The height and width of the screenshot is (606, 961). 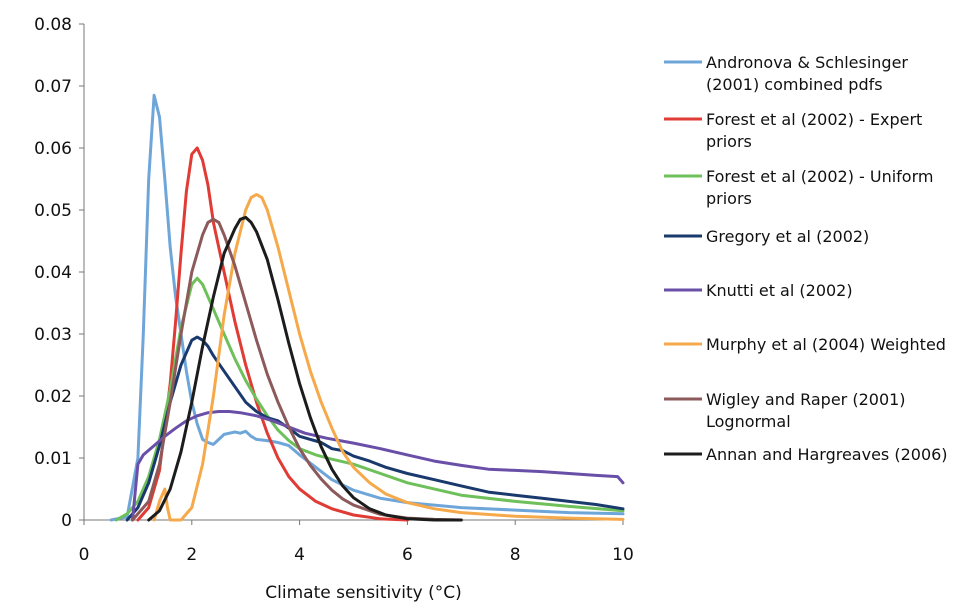 I want to click on y-tick-label: 0.04, so click(x=53, y=273).